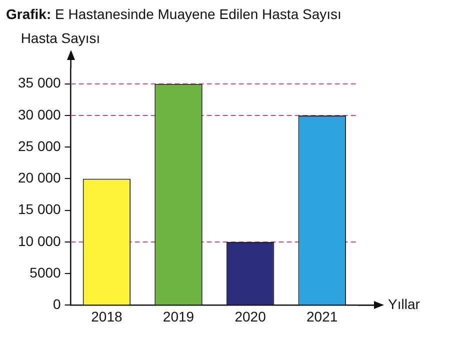 This screenshot has height=338, width=456. What do you see at coordinates (40, 178) in the screenshot?
I see `y-tick-label: 20 000` at bounding box center [40, 178].